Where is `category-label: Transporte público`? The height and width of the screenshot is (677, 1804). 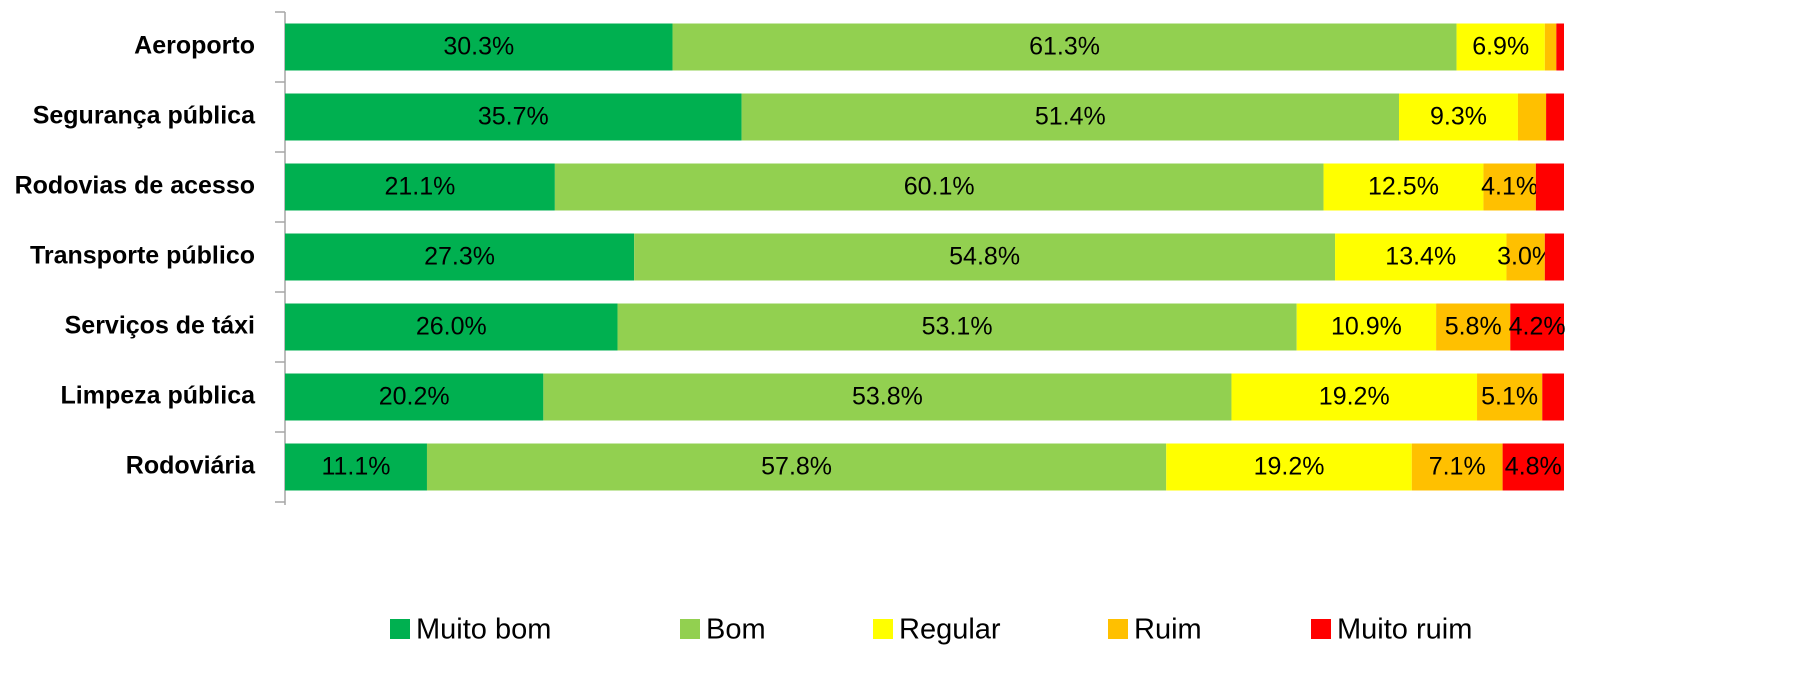 category-label: Transporte público is located at coordinates (142, 256).